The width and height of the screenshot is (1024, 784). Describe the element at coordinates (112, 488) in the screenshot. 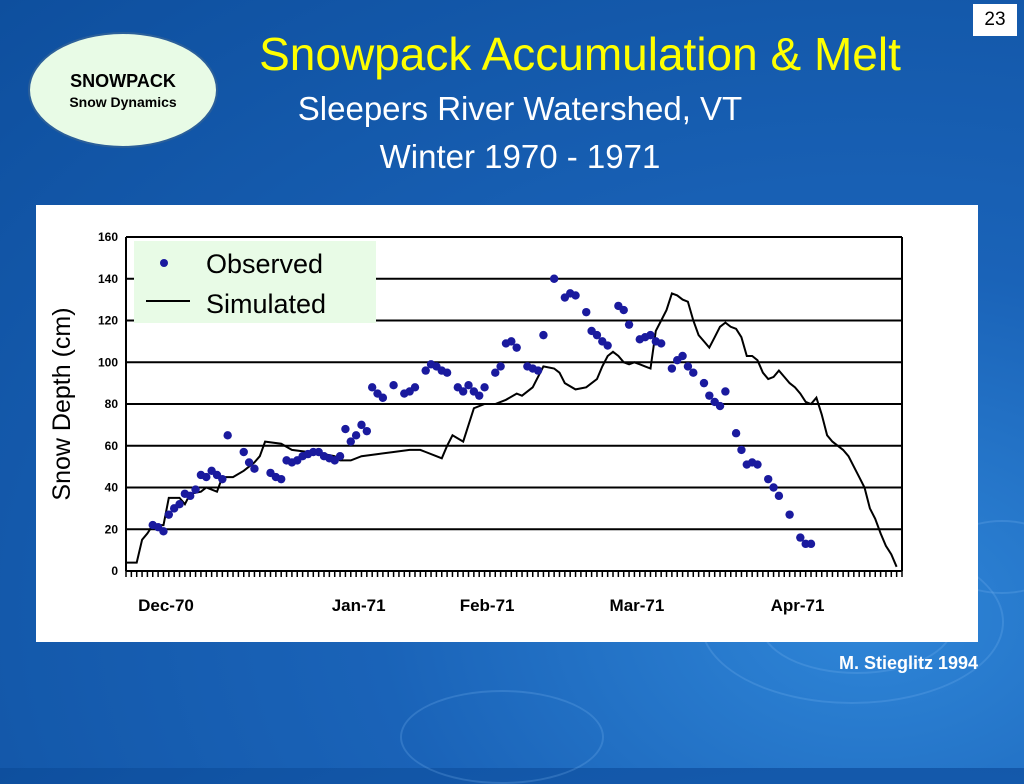

I see `y-tick-label: 40` at that location.